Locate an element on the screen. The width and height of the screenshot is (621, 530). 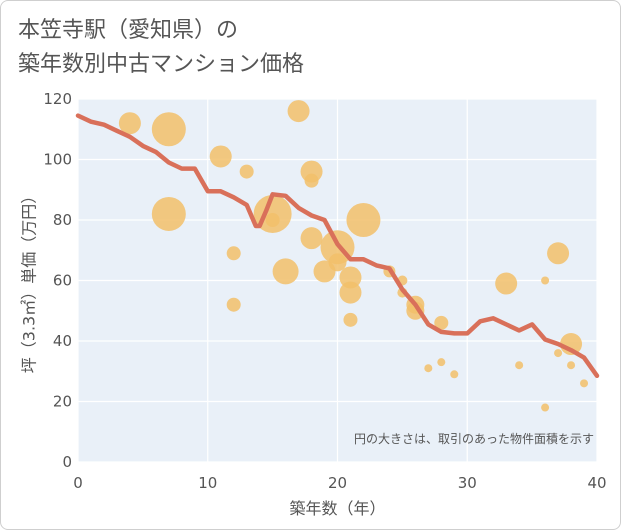
chart-title: 本笠寺駅（愛知県）の 築年数別中古マンション価格 is located at coordinates (161, 48).